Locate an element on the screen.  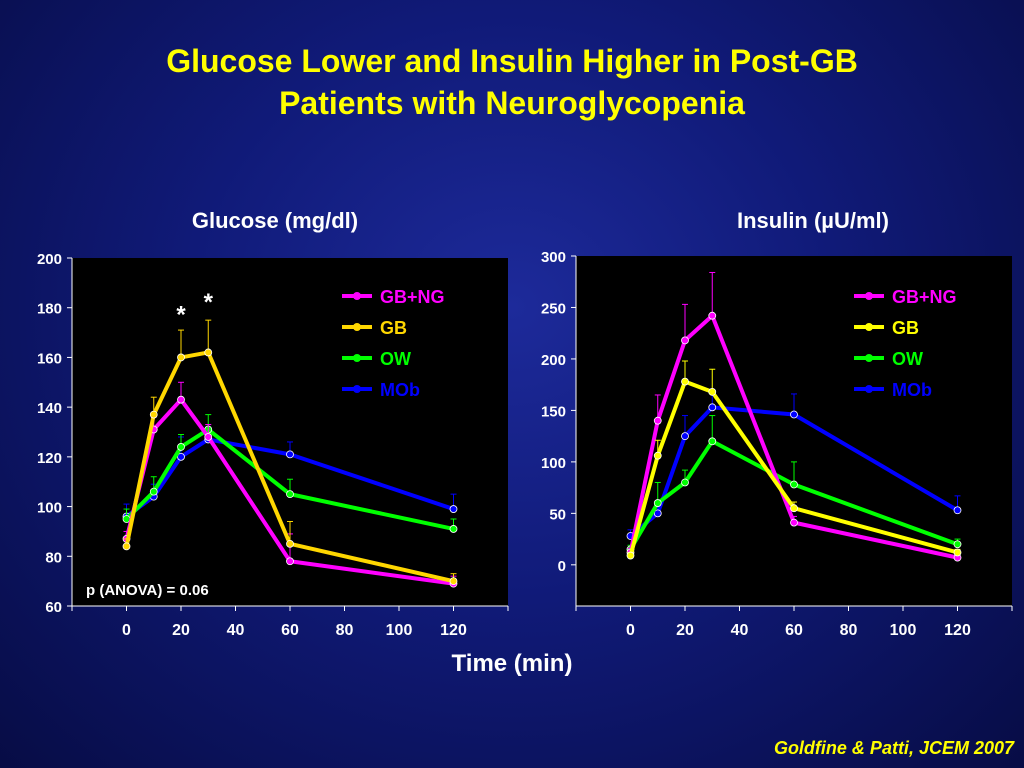
y-tick-label: 120 is located at coordinates (49, 458).